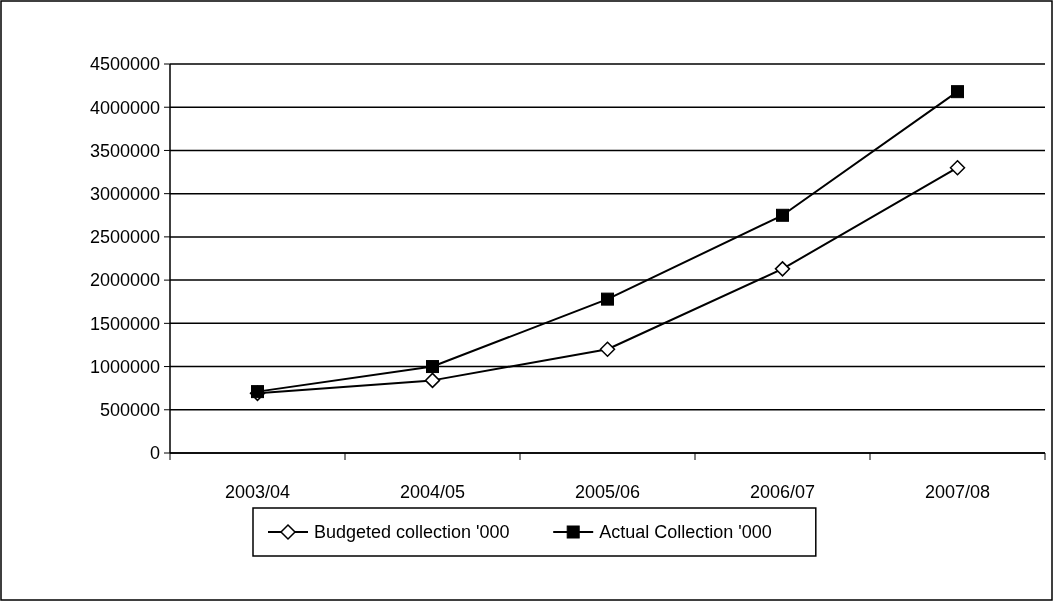 The image size is (1053, 601). Describe the element at coordinates (412, 532) in the screenshot. I see `legend-label: Budgeted collection '000` at that location.